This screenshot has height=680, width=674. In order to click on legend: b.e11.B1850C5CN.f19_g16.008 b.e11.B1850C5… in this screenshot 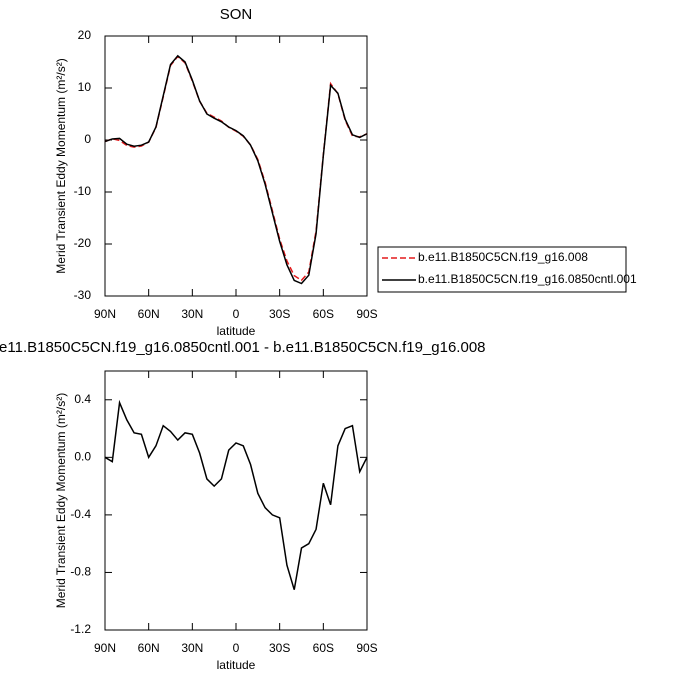, I will do `click(507, 269)`.